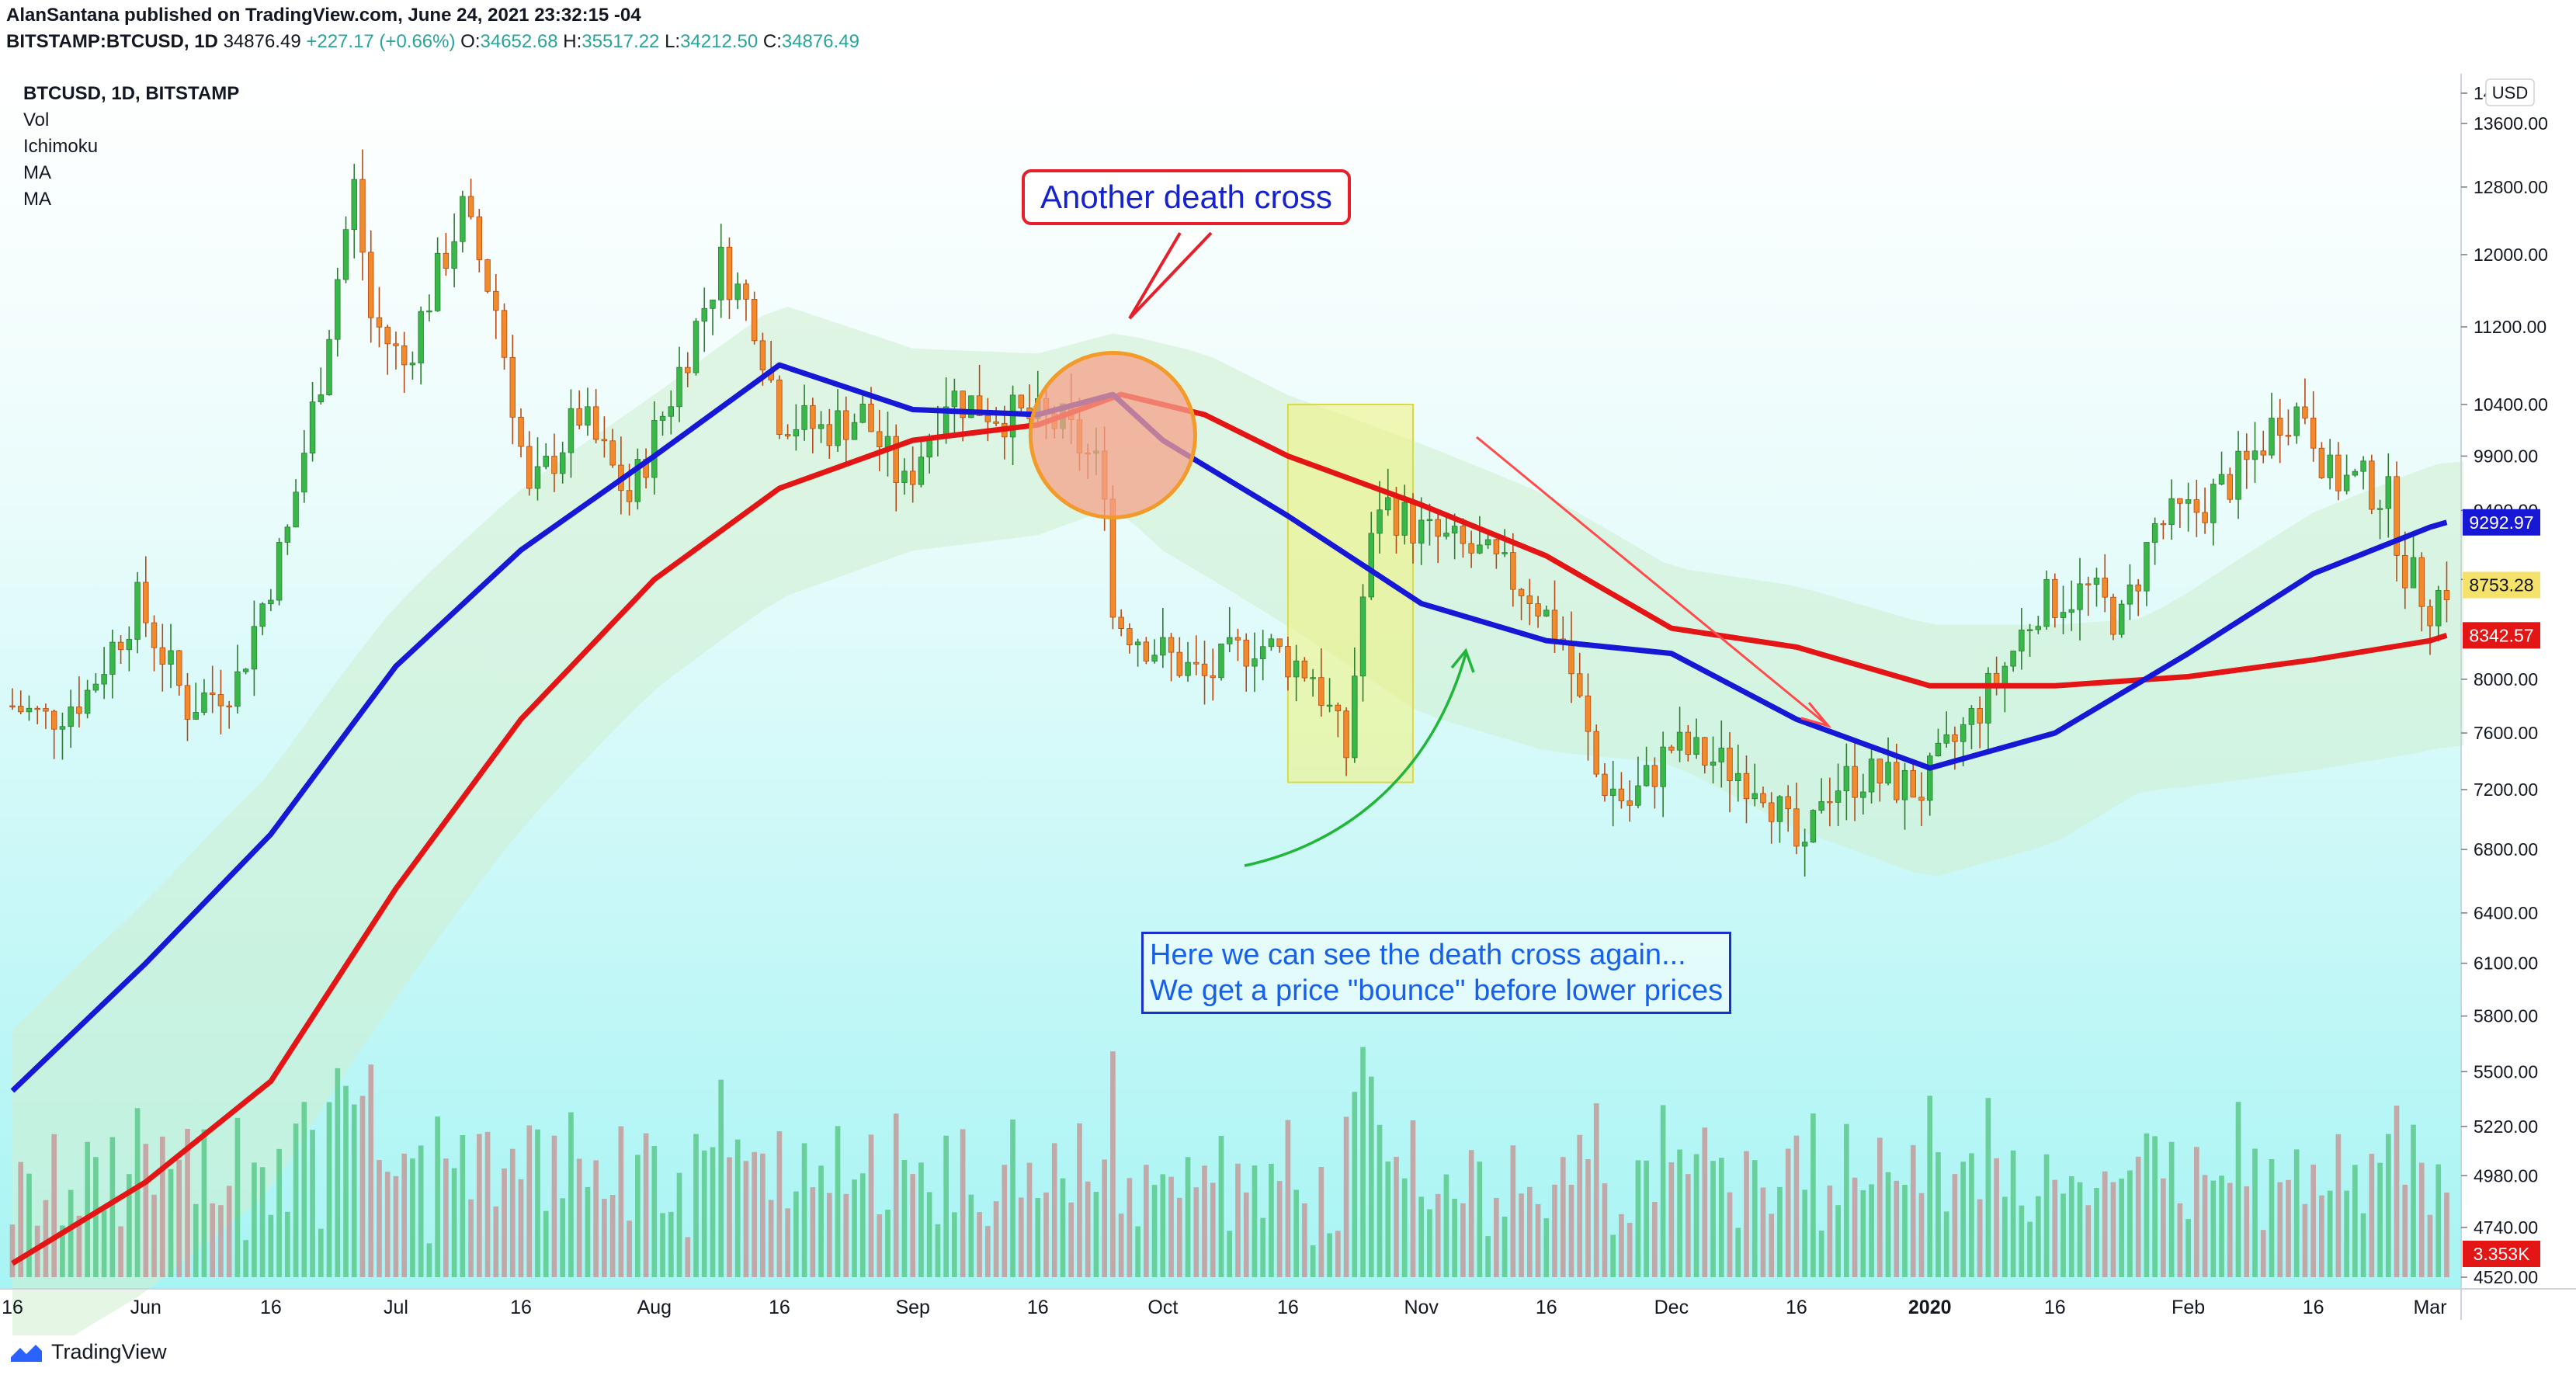 Image resolution: width=2576 pixels, height=1382 pixels. Describe the element at coordinates (1930, 1308) in the screenshot. I see `time-tick-label: 2020` at that location.